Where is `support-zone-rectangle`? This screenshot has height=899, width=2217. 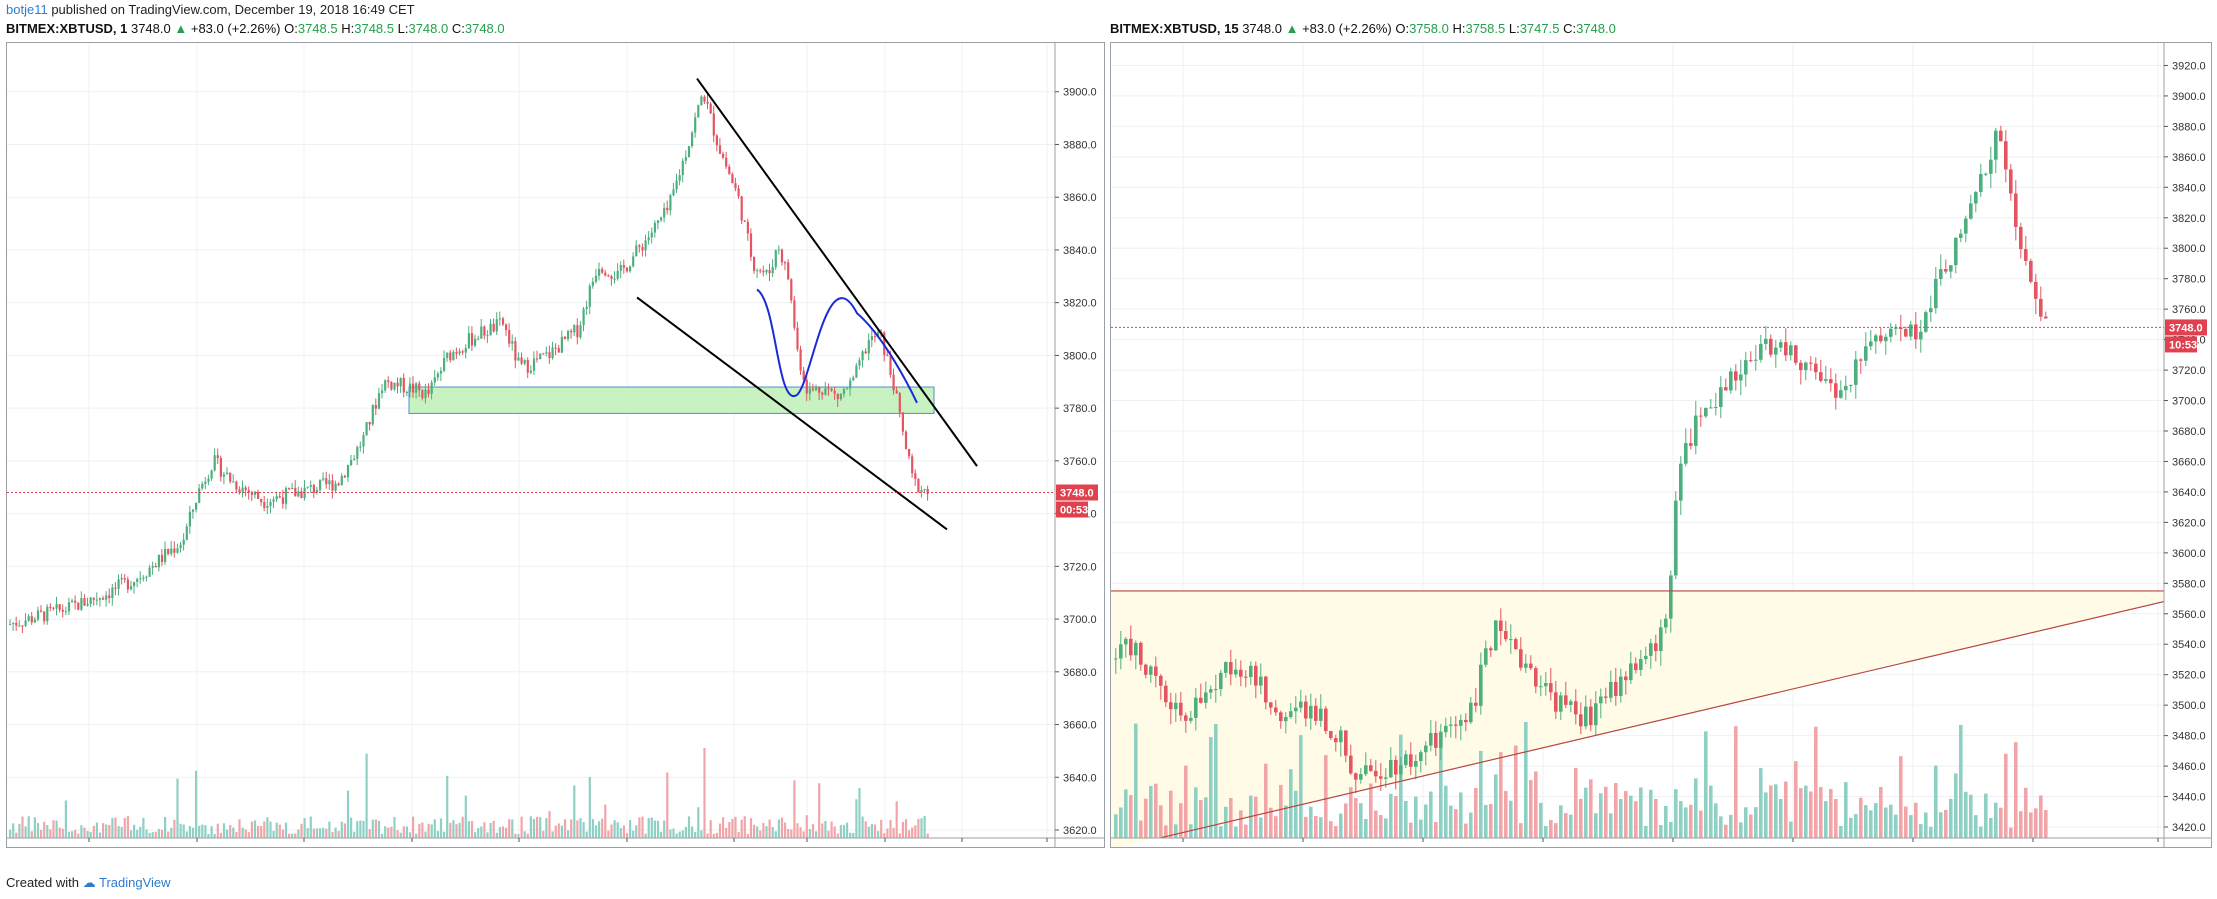
support-zone-rectangle is located at coordinates (671, 400).